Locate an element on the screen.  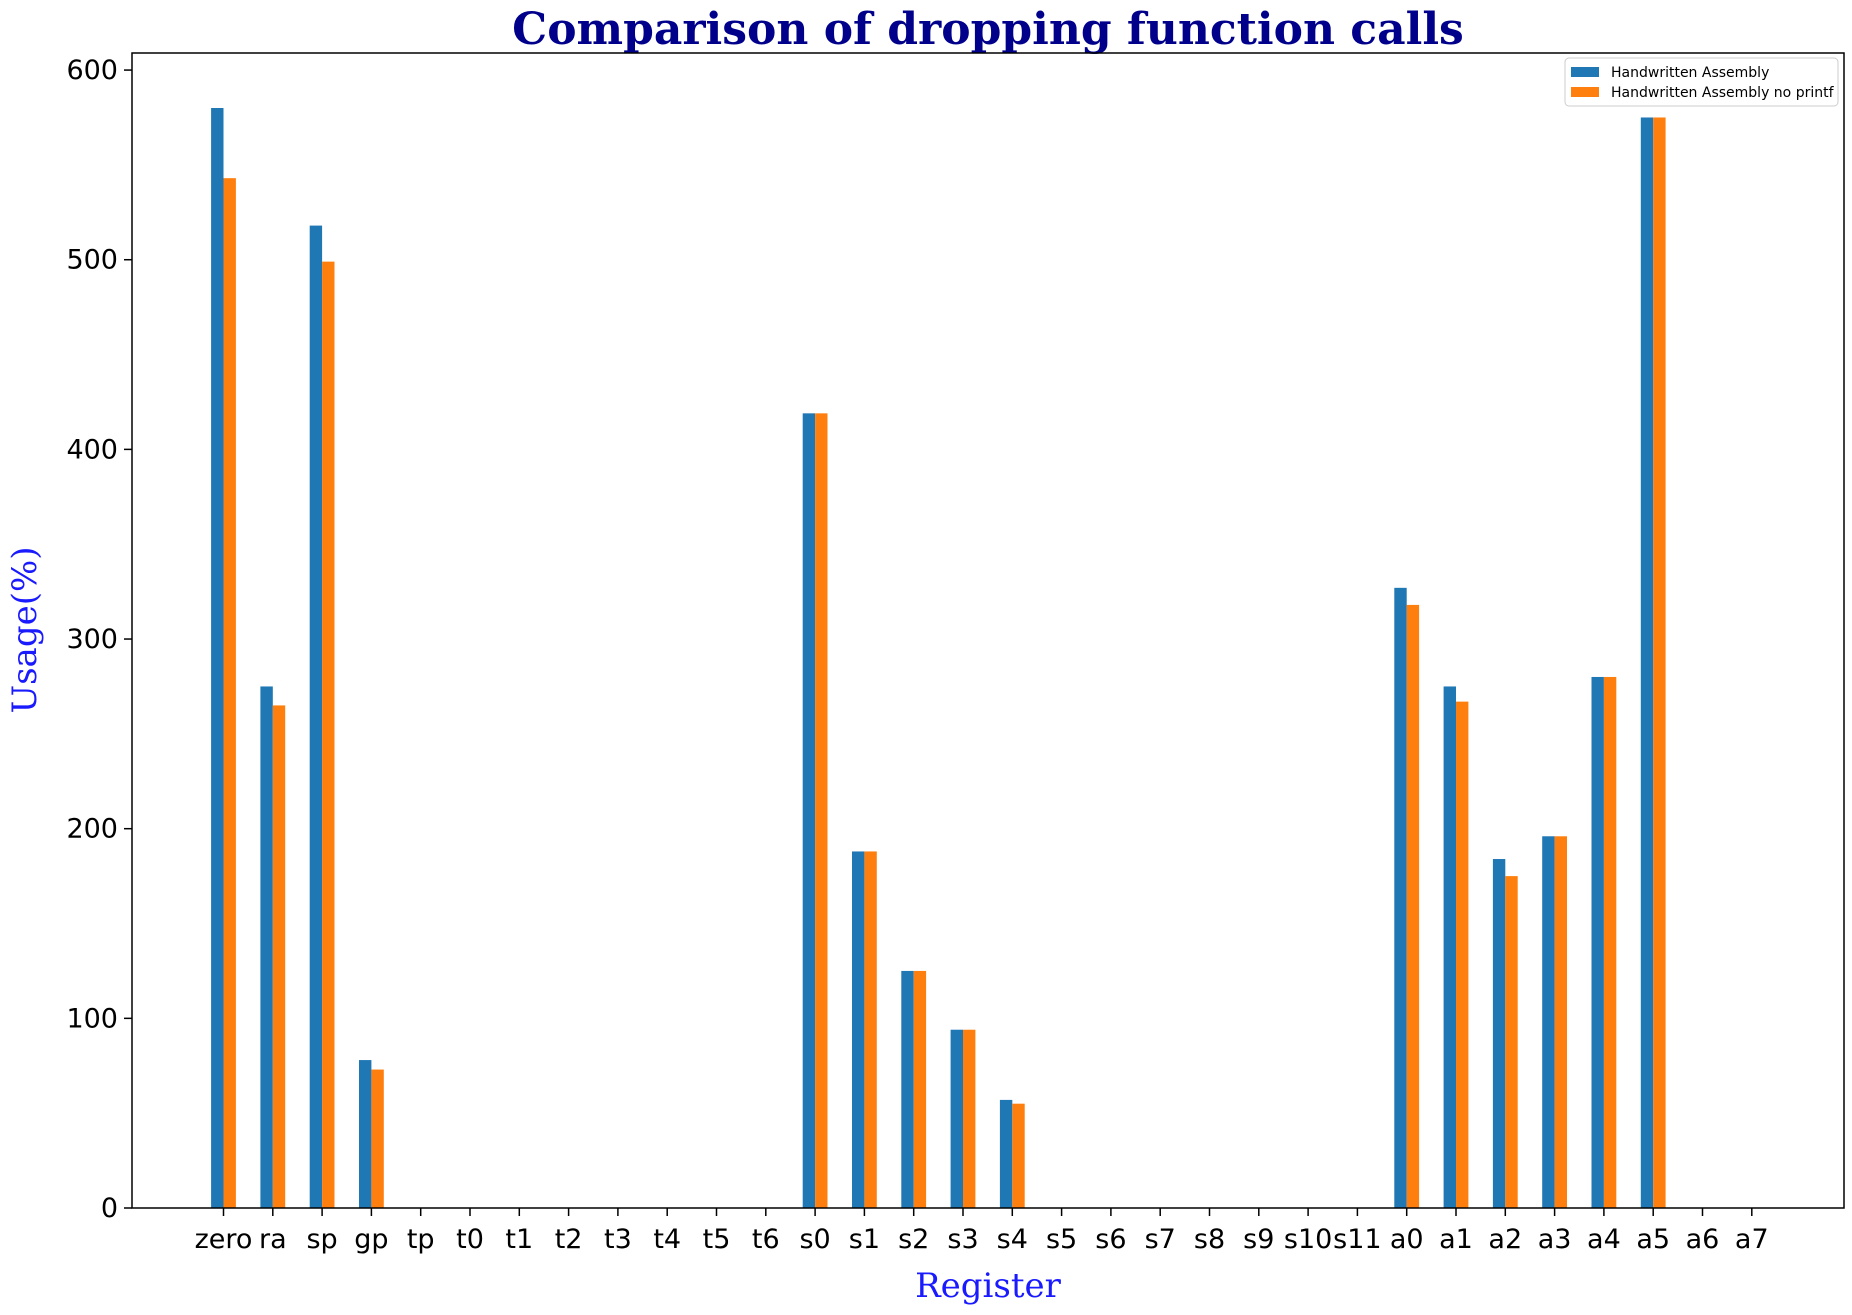
x-tick-label-a7: a7 is located at coordinates (1752, 1239).